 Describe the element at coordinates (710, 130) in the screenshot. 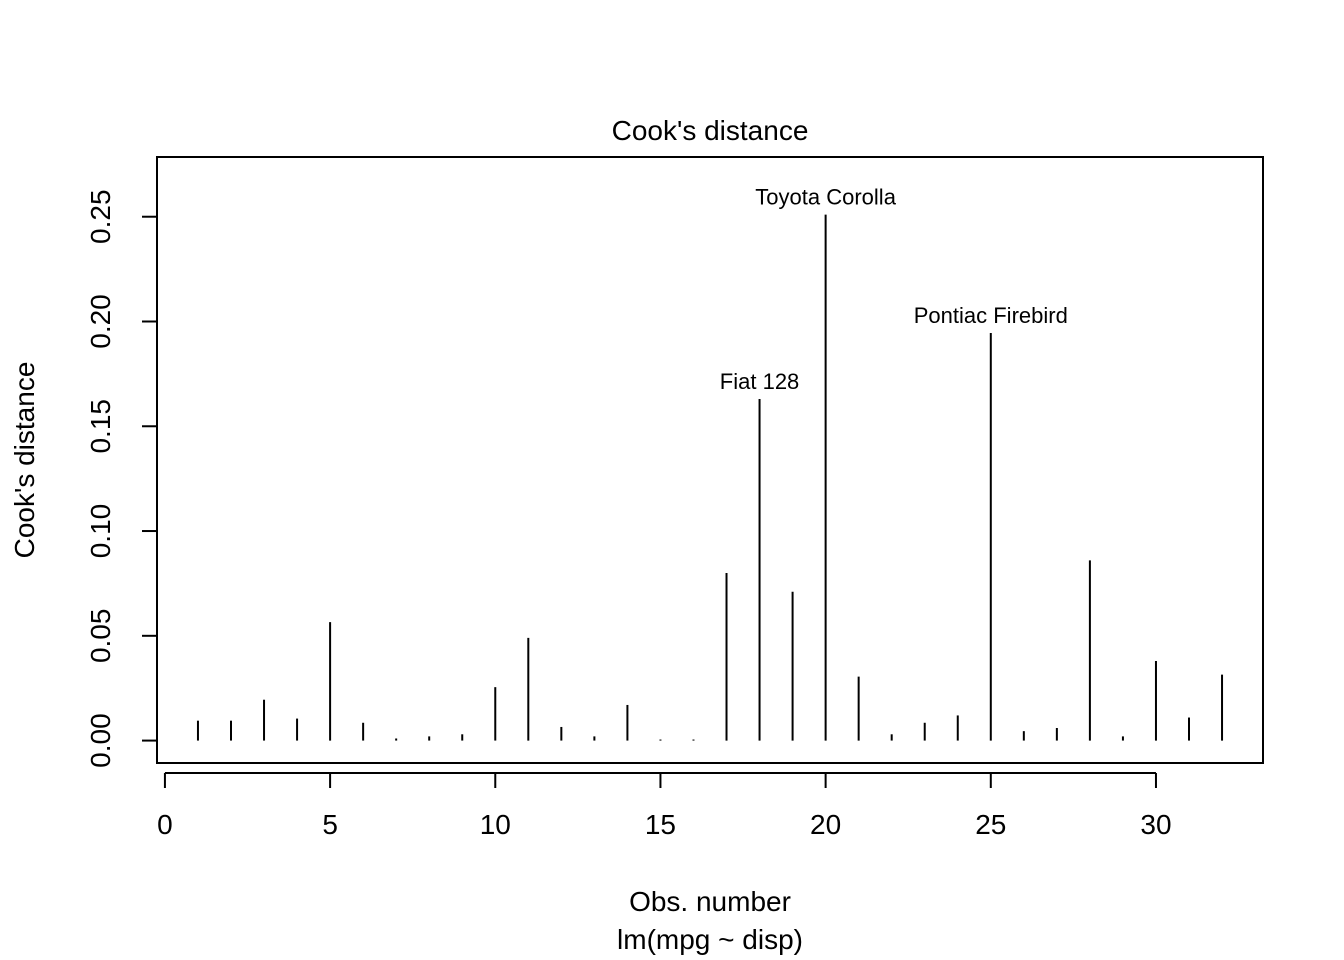

I see `chart-title: Cook's distance` at that location.